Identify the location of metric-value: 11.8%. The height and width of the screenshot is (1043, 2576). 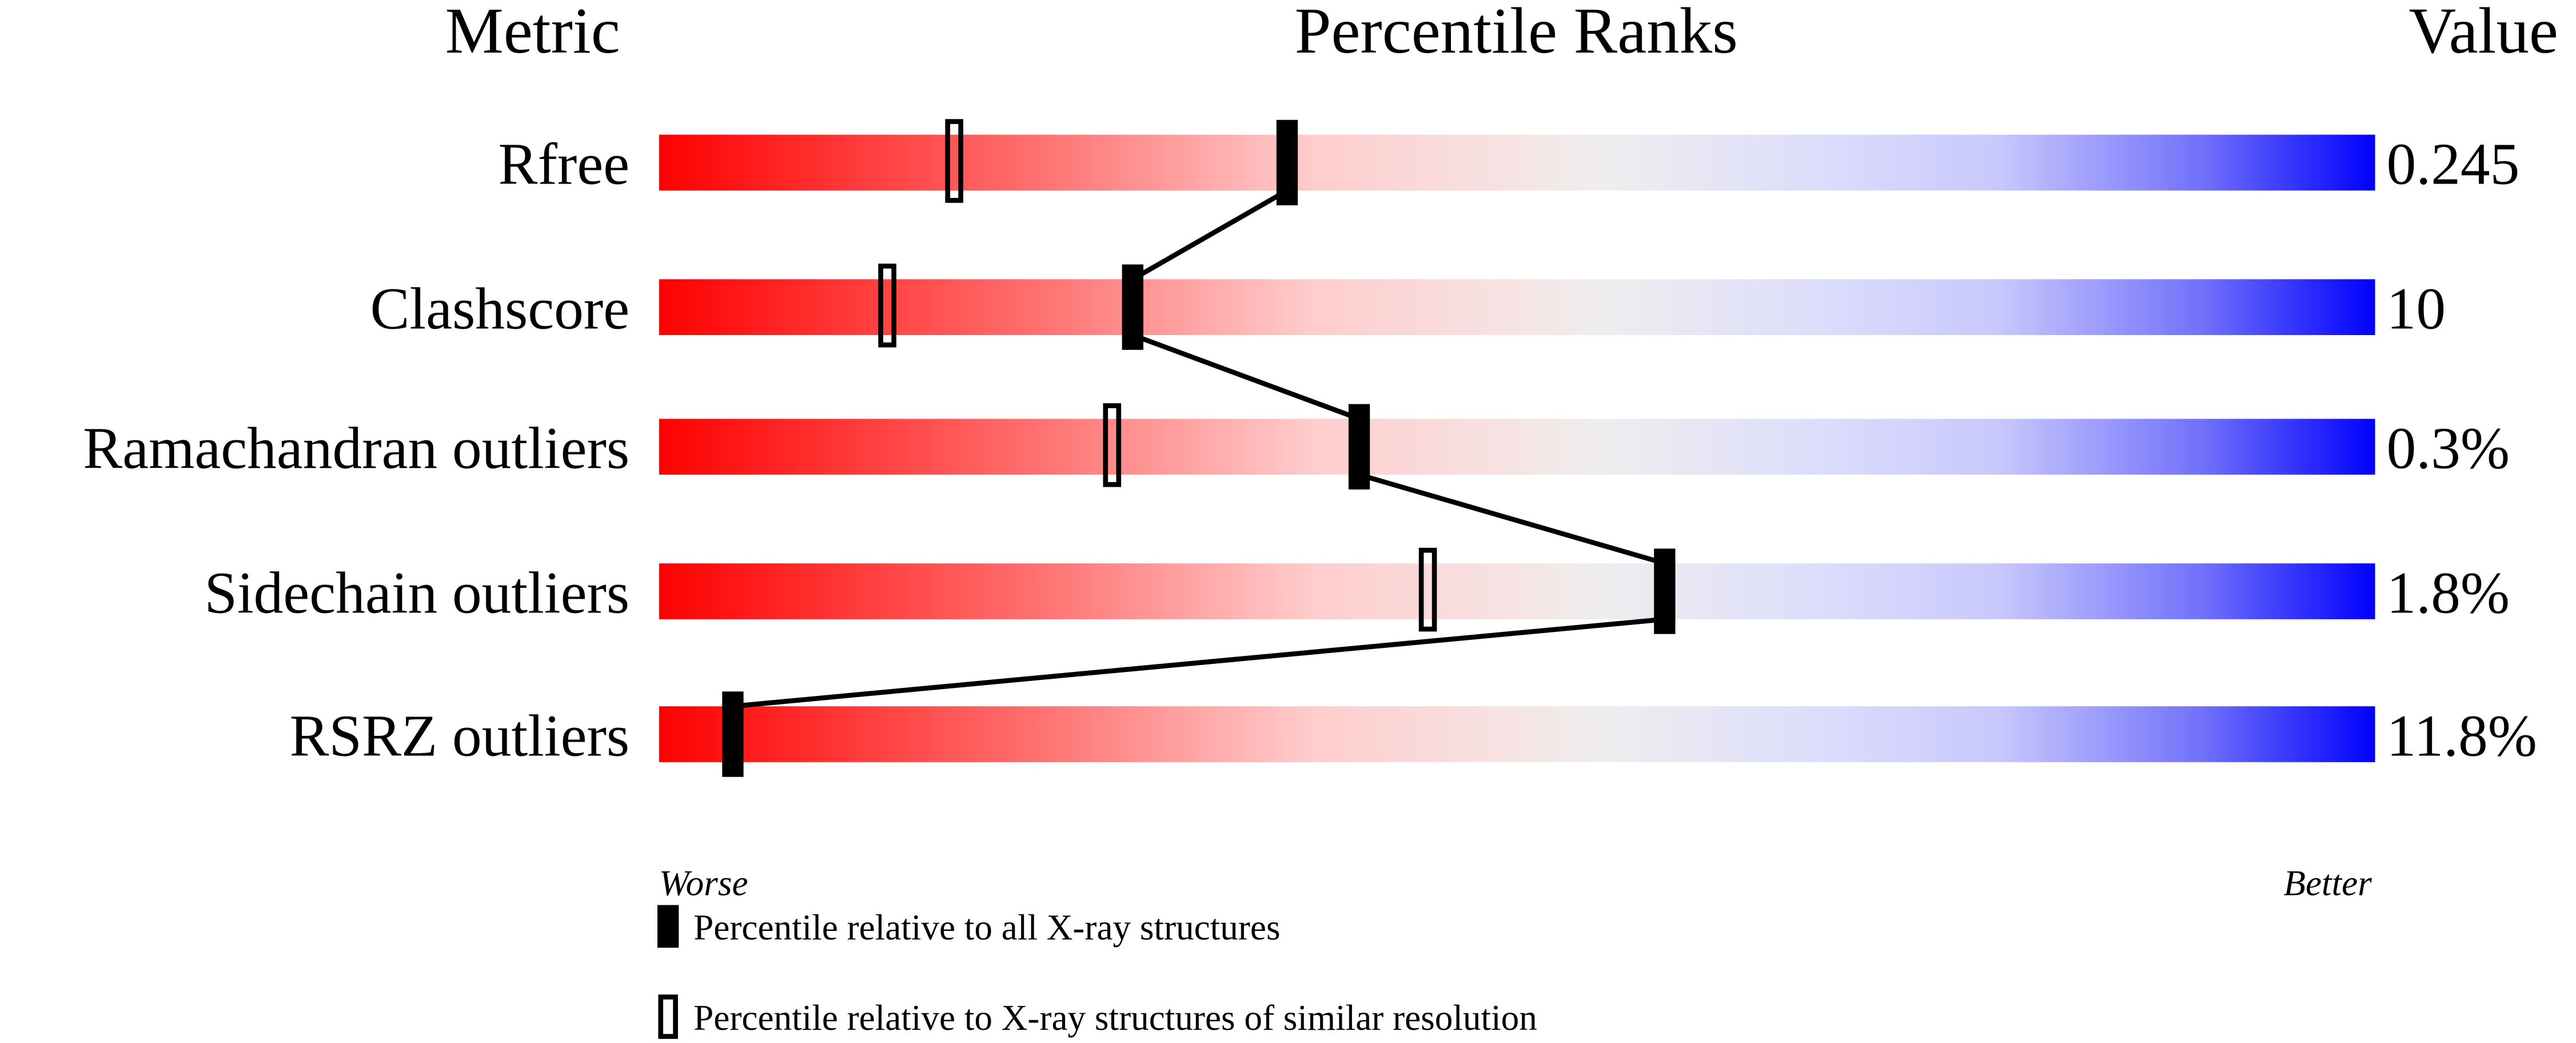
(2462, 736).